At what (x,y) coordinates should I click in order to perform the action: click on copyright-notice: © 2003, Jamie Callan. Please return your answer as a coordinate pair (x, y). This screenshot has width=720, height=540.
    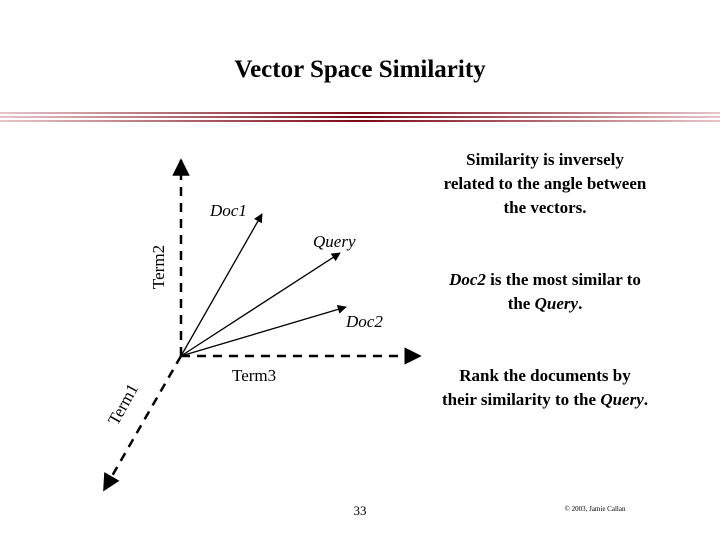
    Looking at the image, I should click on (595, 509).